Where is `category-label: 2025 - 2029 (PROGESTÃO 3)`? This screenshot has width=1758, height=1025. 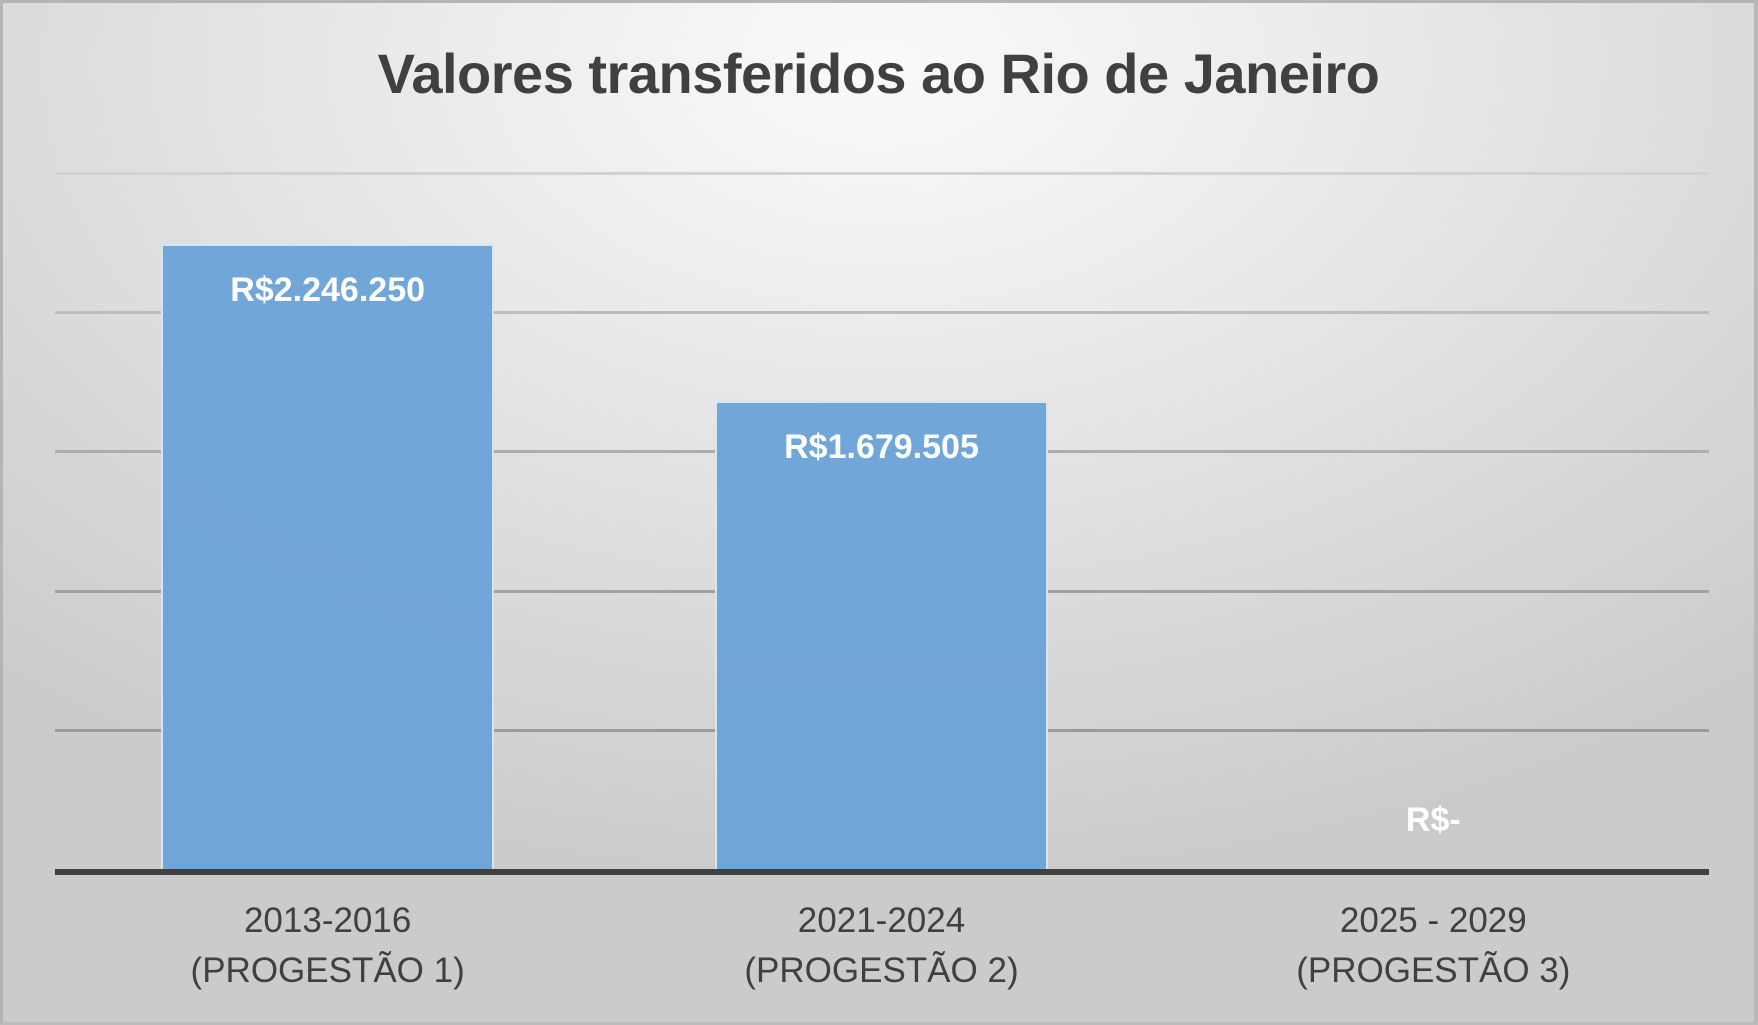 category-label: 2025 - 2029 (PROGESTÃO 3) is located at coordinates (1433, 946).